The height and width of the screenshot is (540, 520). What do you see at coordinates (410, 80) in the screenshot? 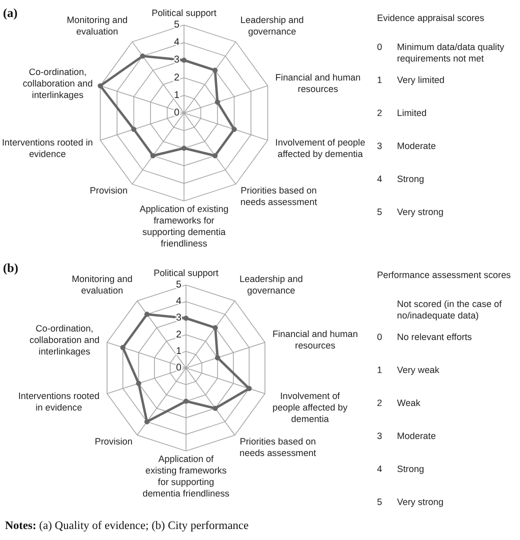
I see `text: 1 Very limited` at bounding box center [410, 80].